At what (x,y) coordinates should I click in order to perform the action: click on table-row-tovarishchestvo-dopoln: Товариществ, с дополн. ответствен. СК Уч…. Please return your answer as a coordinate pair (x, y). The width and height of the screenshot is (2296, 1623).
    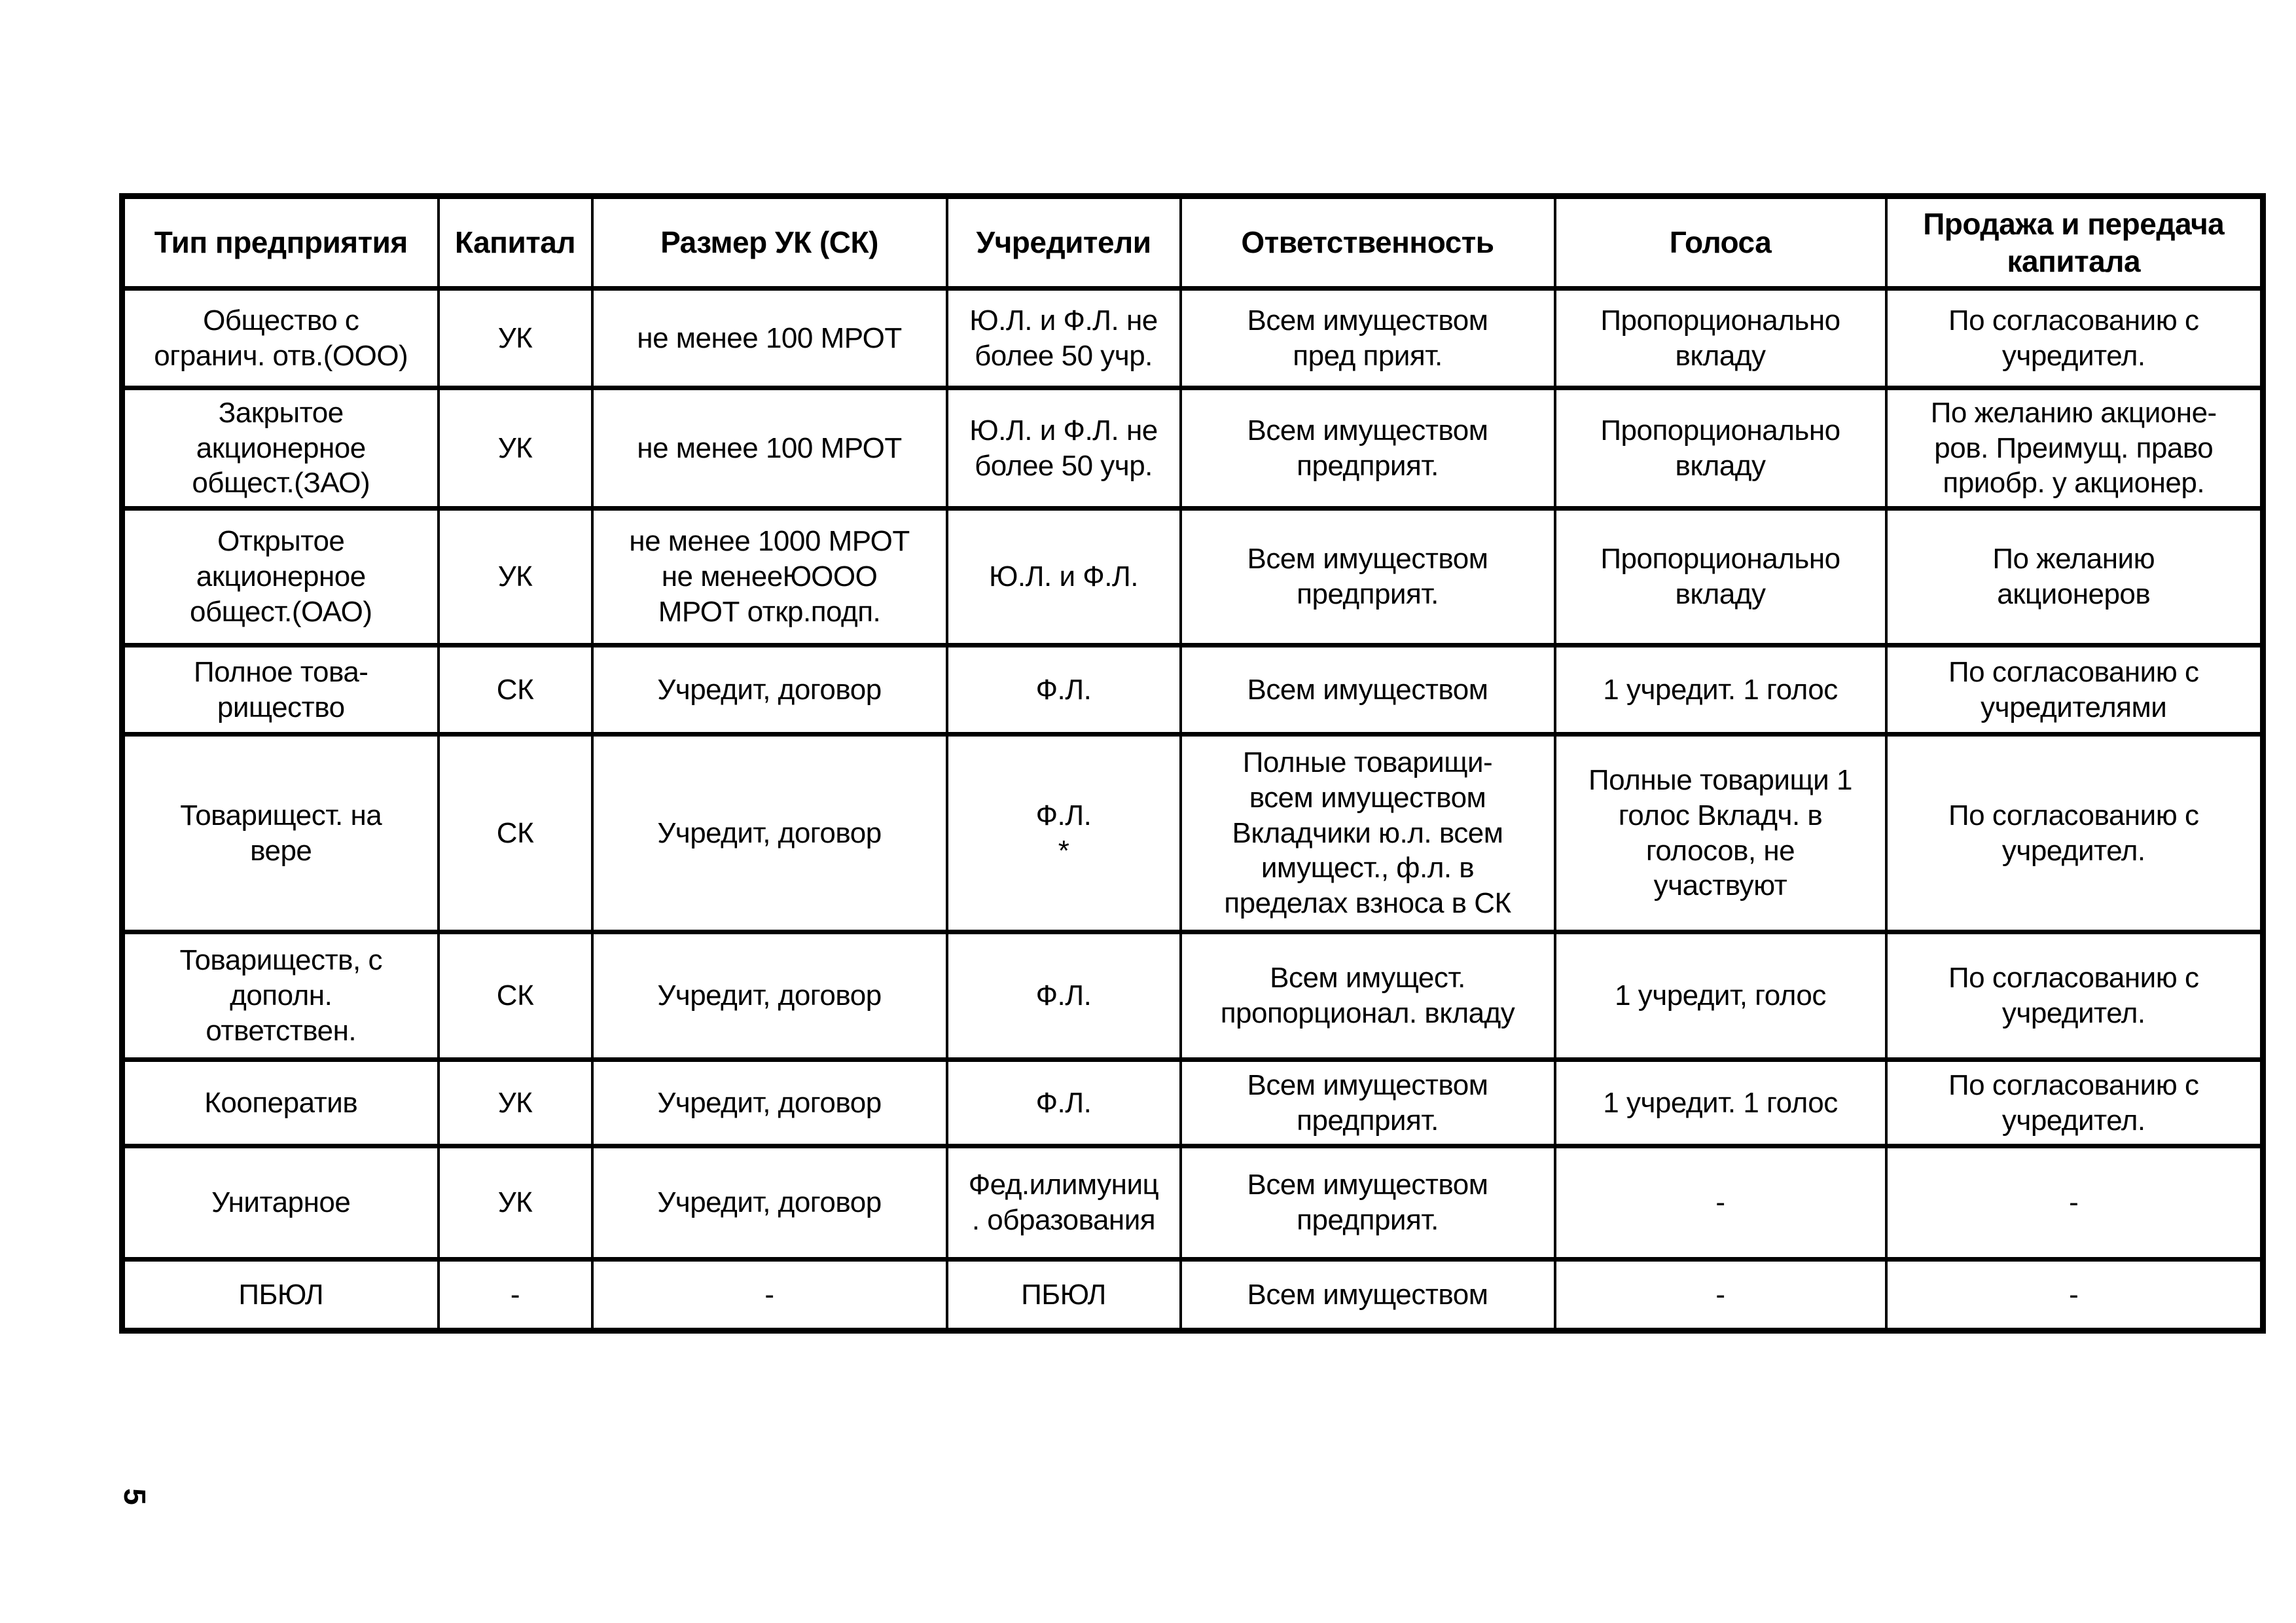
    Looking at the image, I should click on (1192, 996).